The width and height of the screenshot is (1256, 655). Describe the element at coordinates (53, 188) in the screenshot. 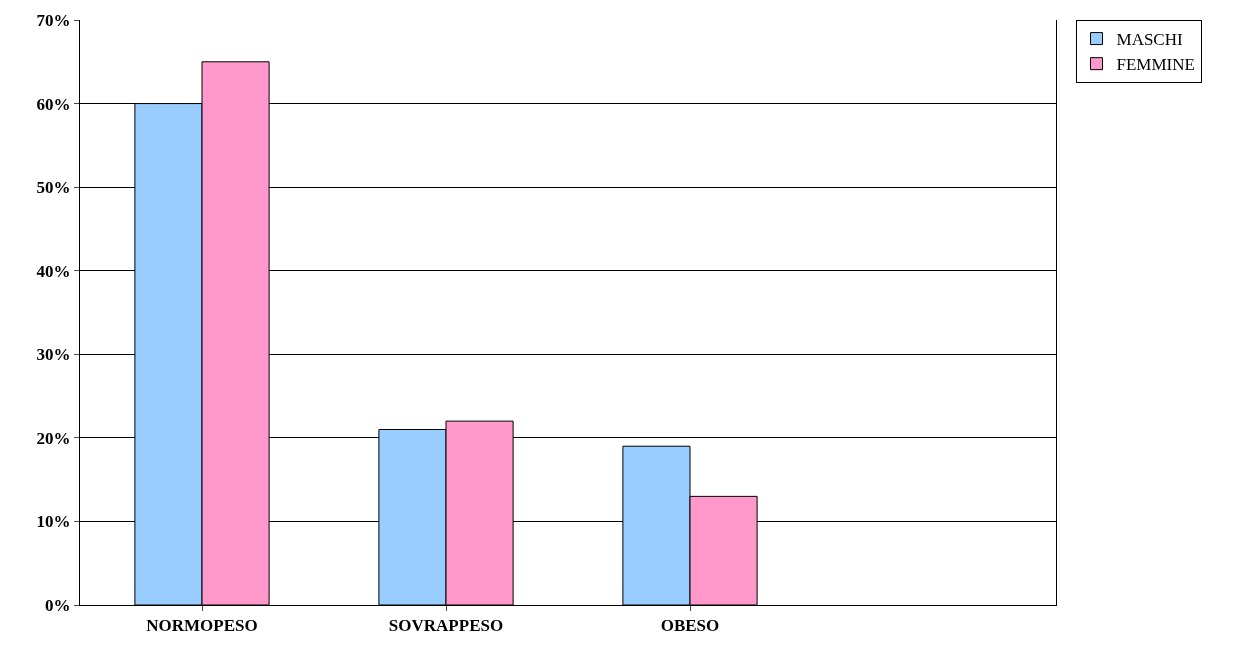

I see `y-tick-label: 50%` at that location.